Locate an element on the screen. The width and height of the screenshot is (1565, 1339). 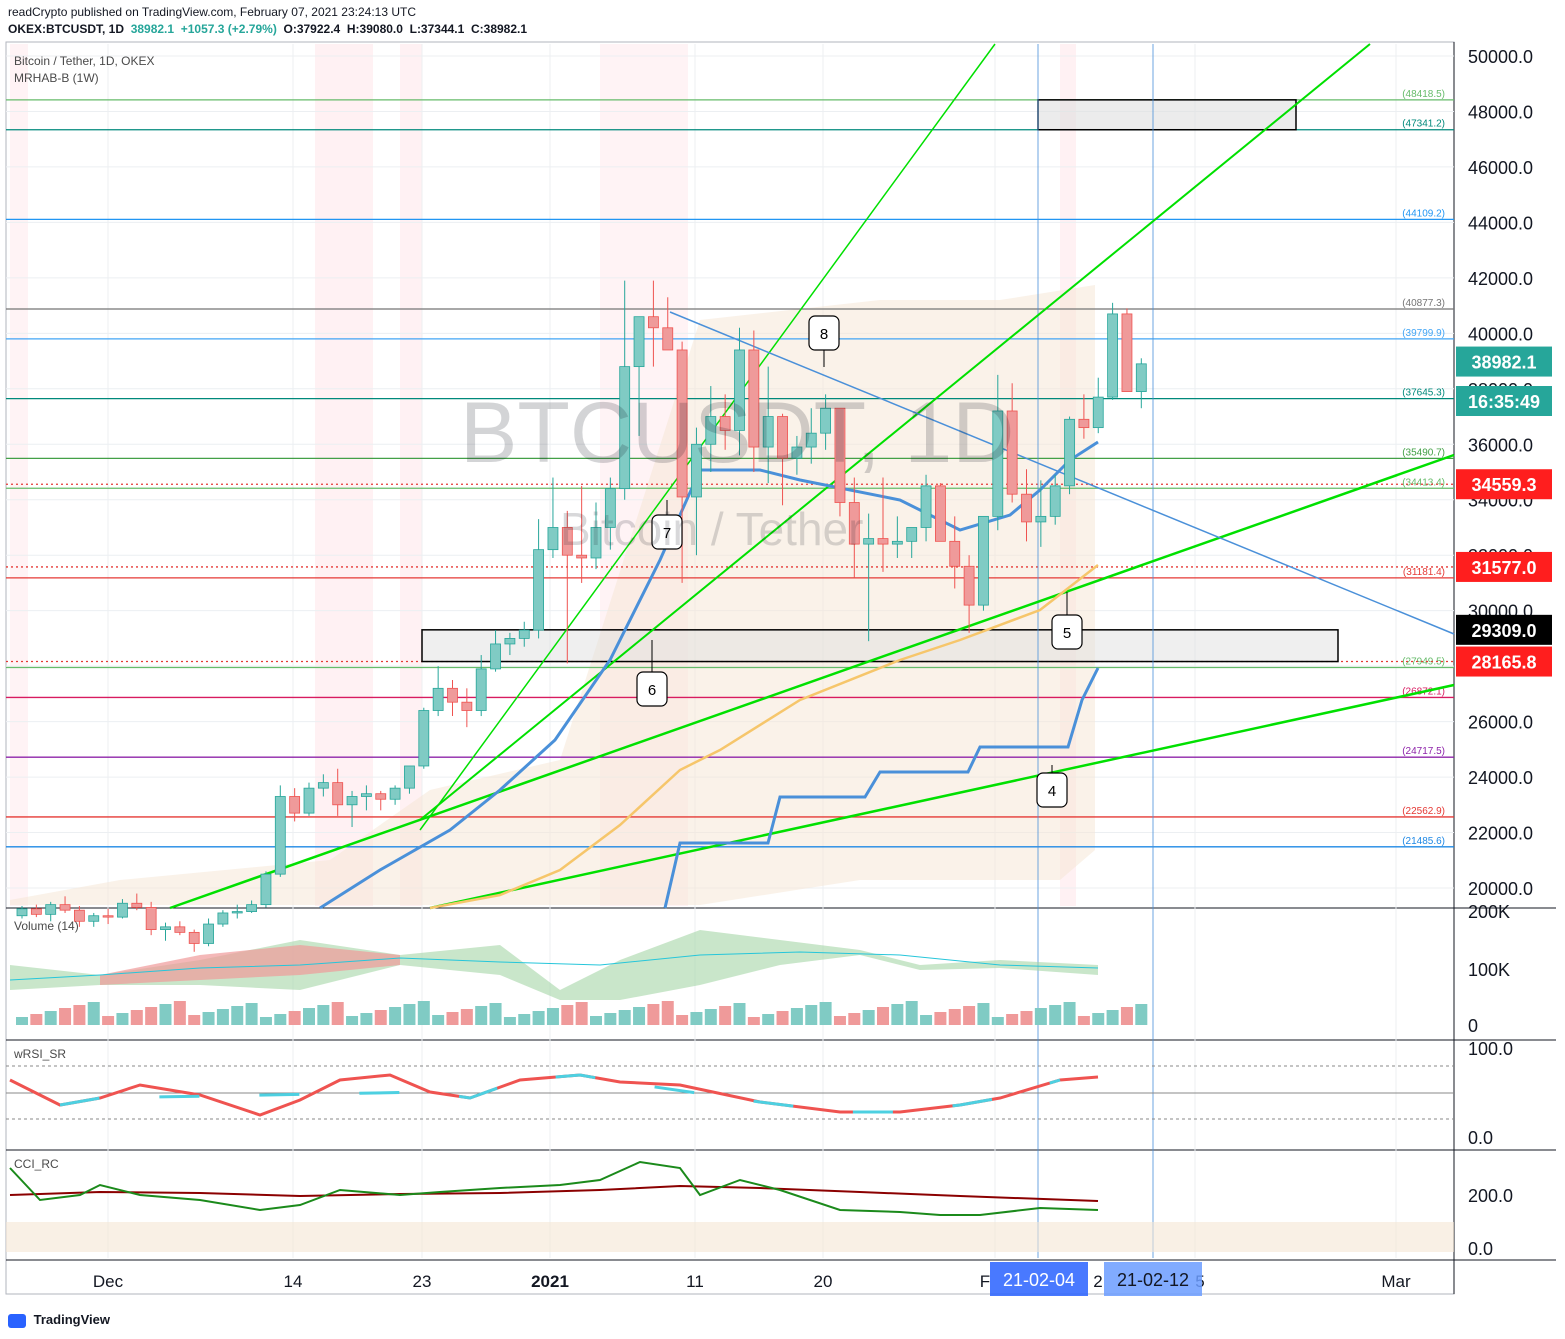
cci-title: CCI_RC is located at coordinates (36, 1164).